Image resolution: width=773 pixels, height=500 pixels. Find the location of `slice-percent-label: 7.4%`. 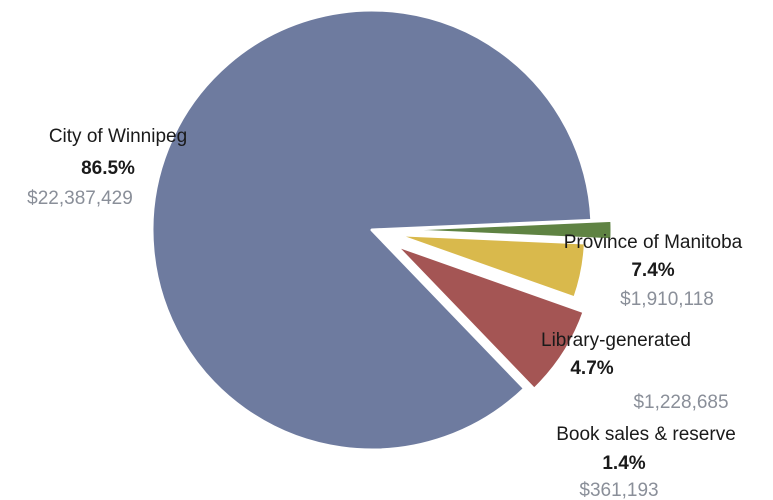

slice-percent-label: 7.4% is located at coordinates (652, 270).